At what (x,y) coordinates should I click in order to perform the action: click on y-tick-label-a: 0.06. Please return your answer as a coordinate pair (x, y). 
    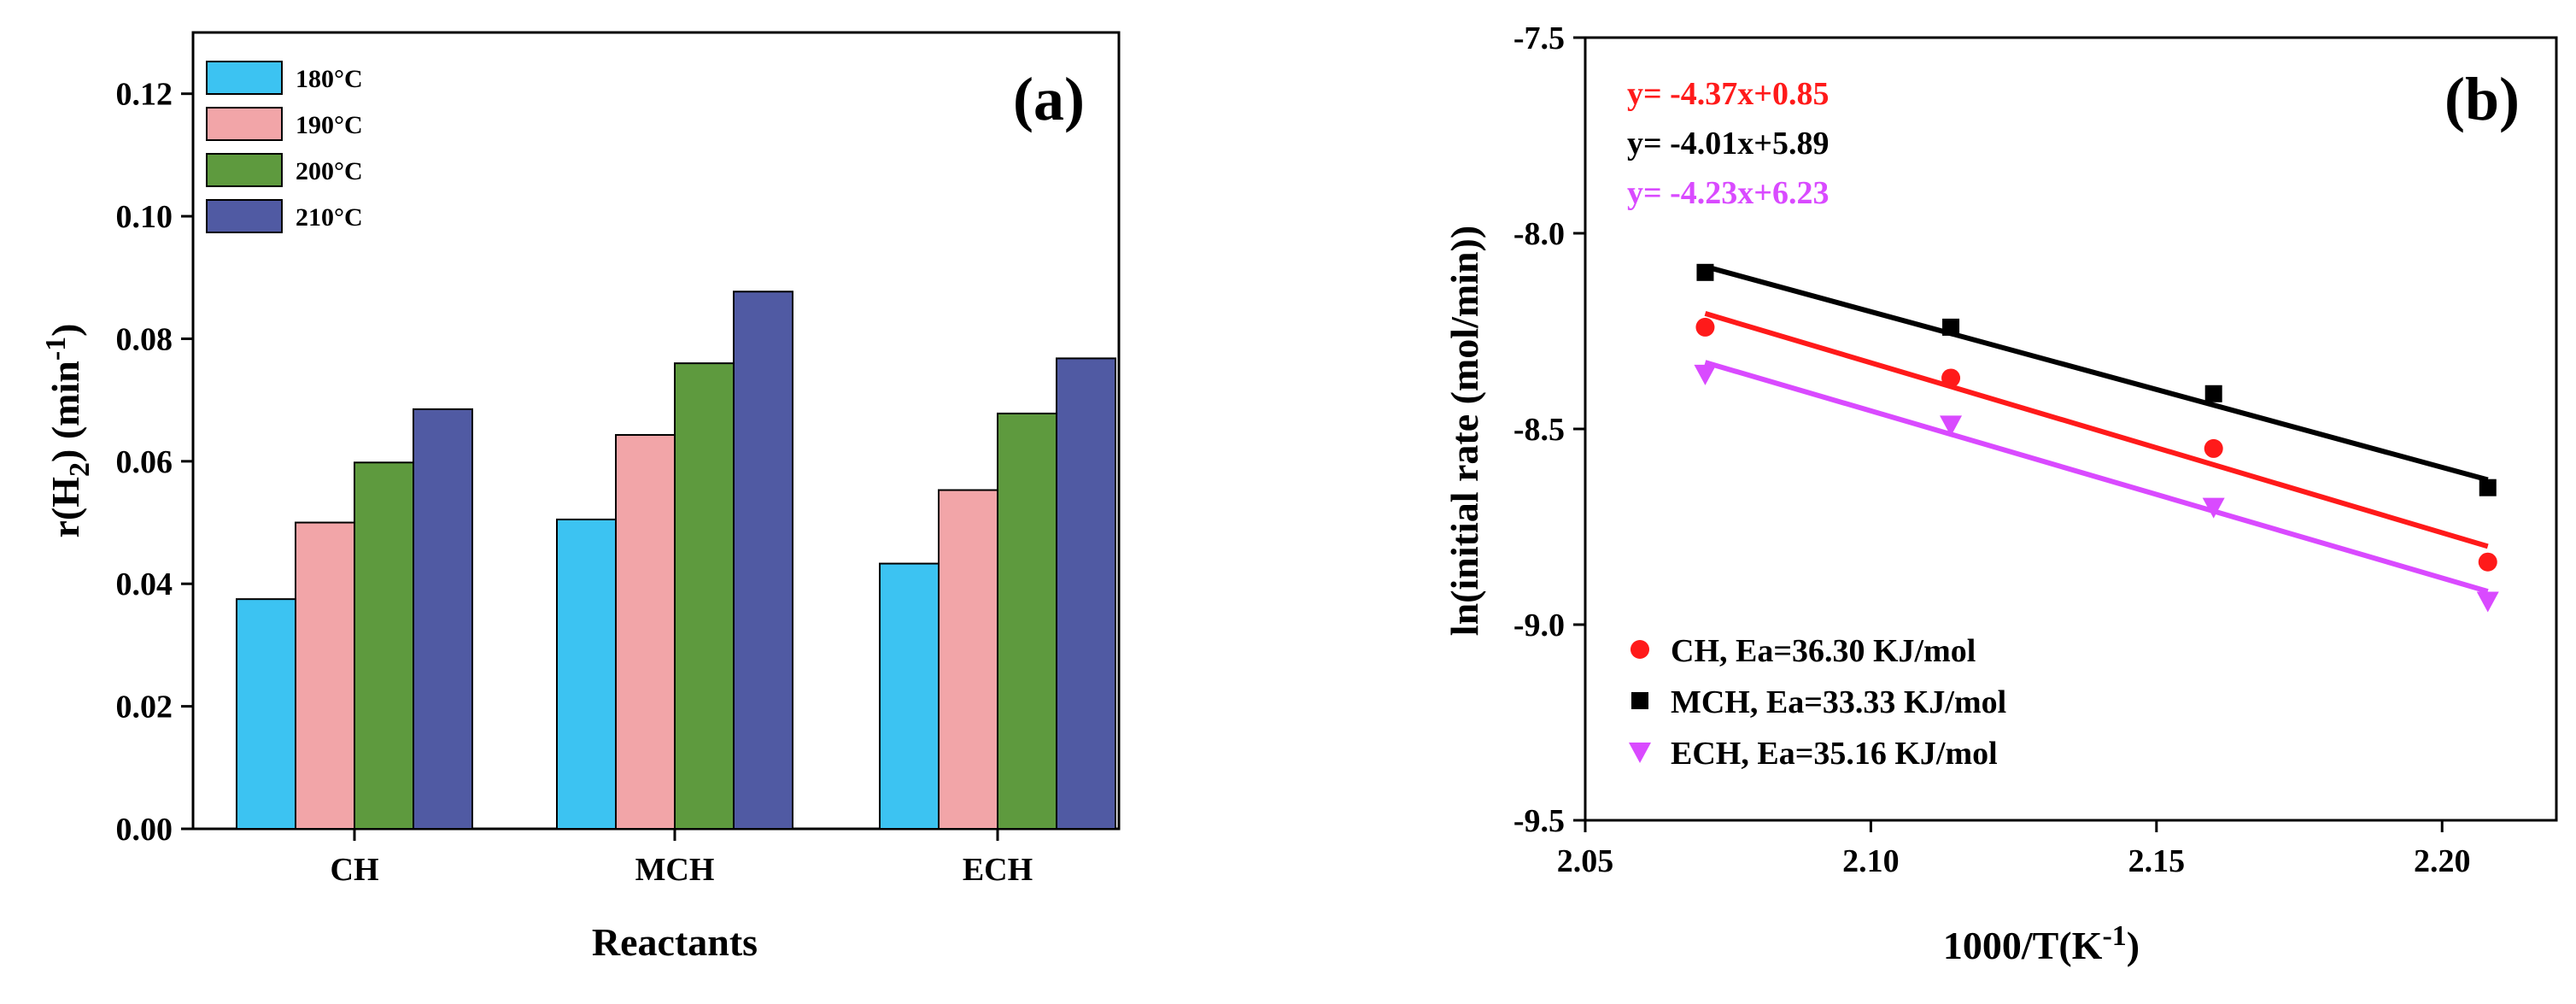
    Looking at the image, I should click on (144, 462).